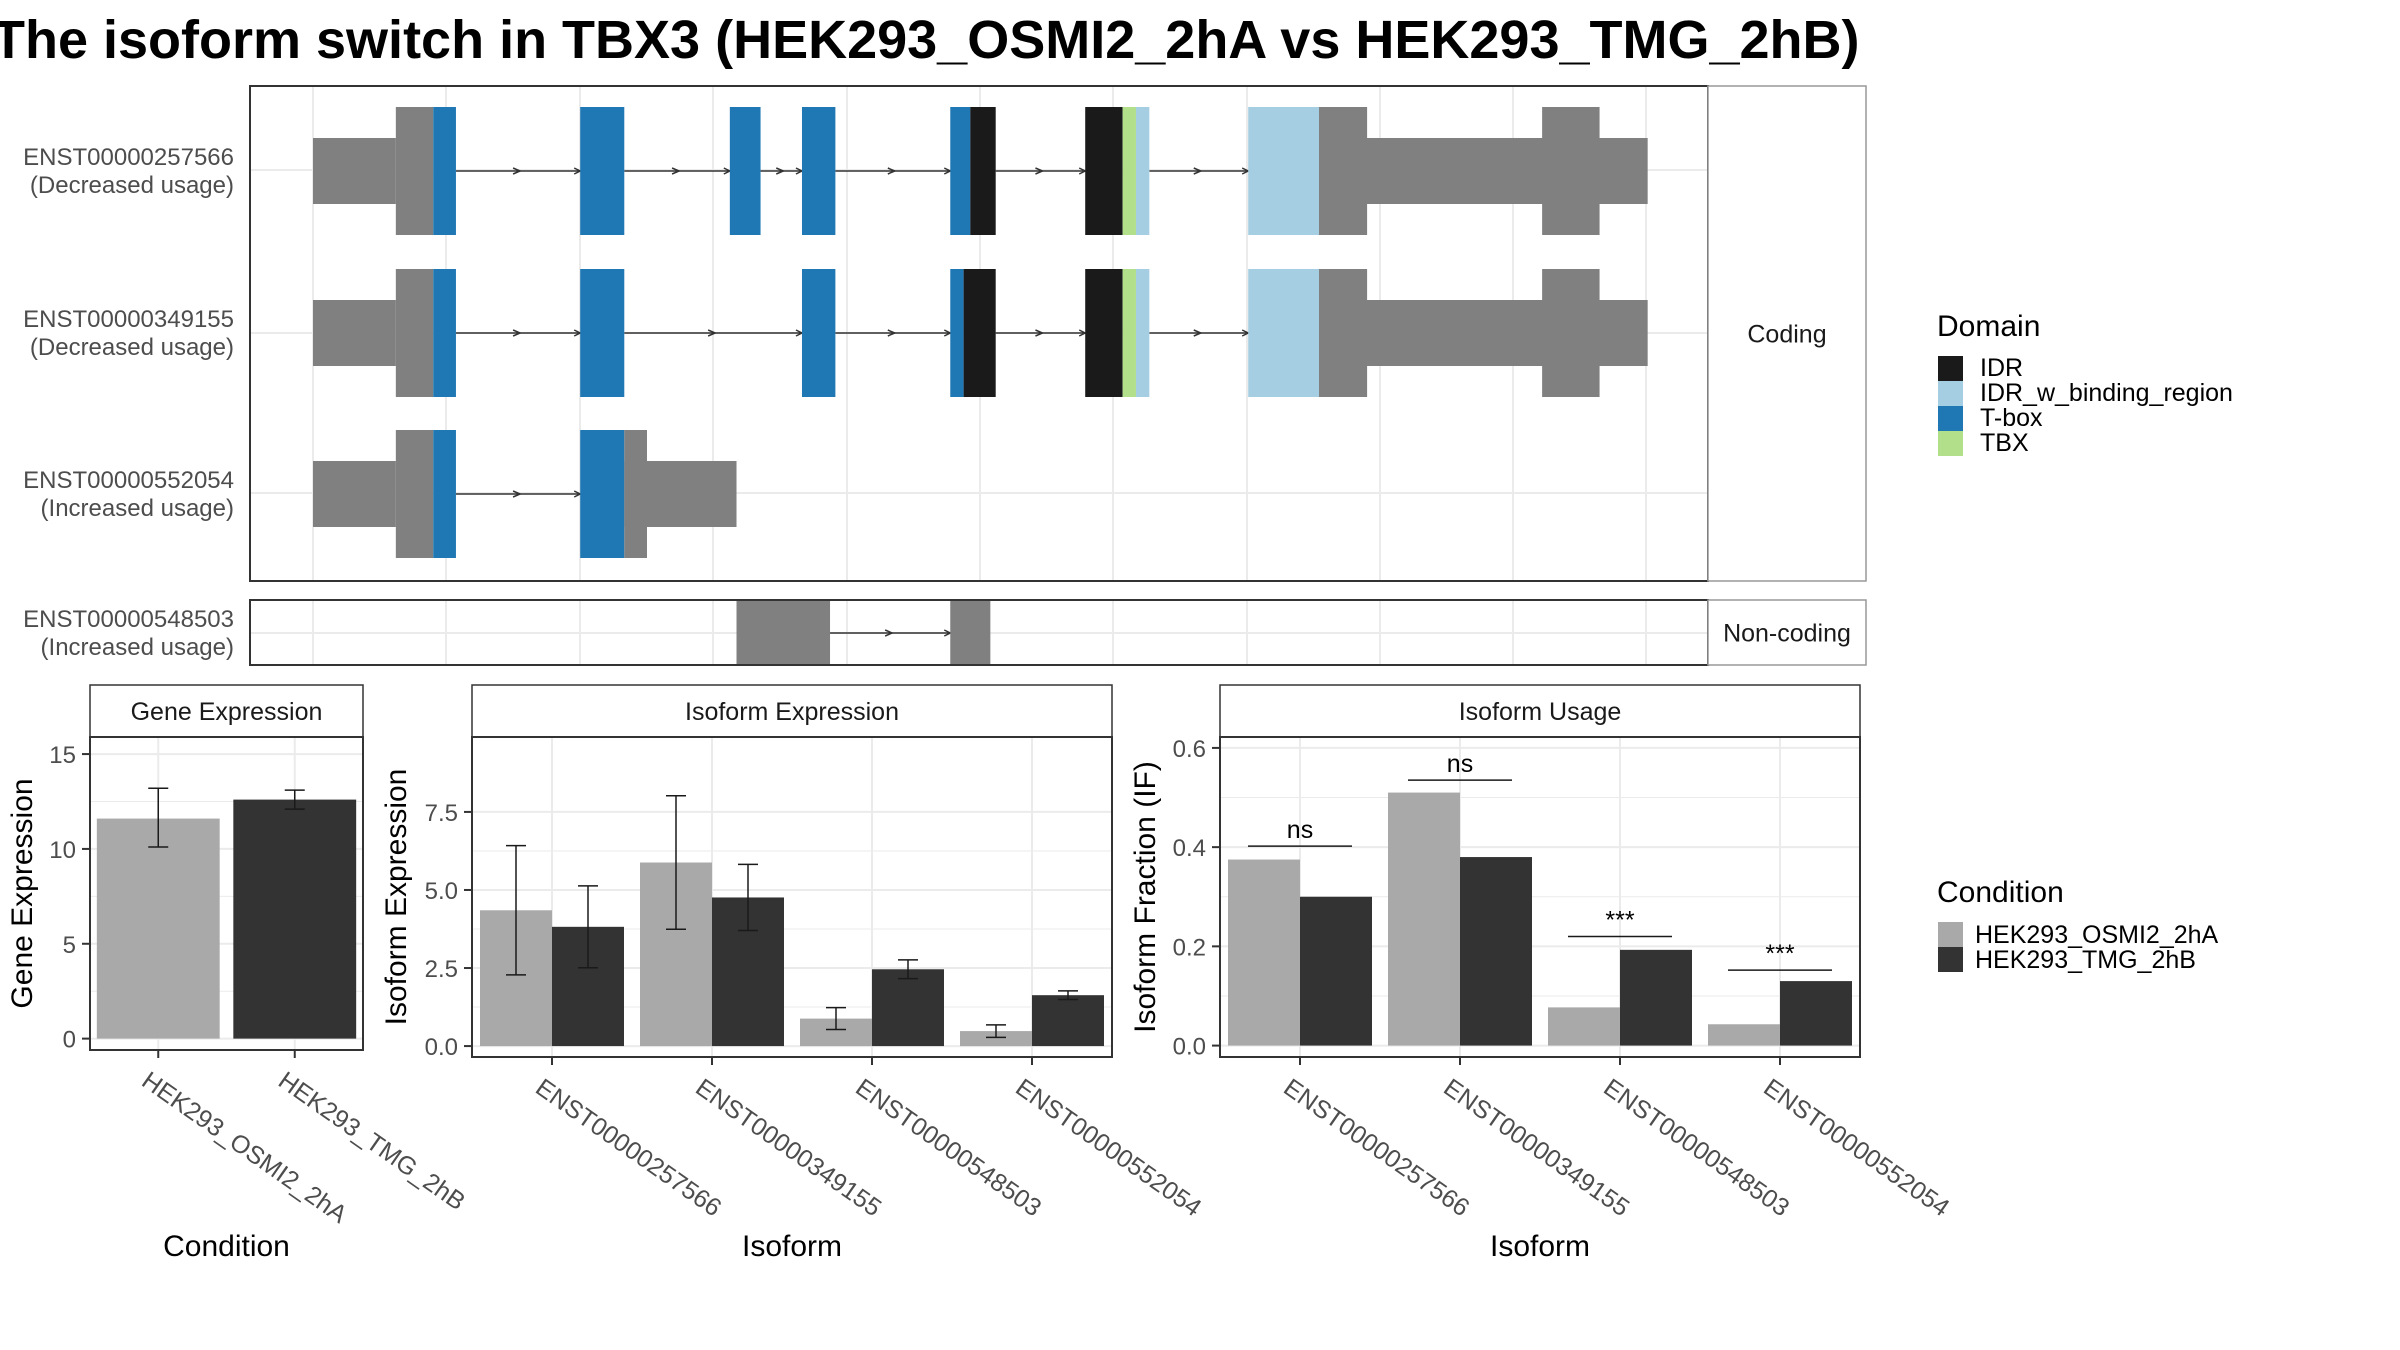  What do you see at coordinates (132, 347) in the screenshot?
I see `isoform-usage: (Decreased usage)` at bounding box center [132, 347].